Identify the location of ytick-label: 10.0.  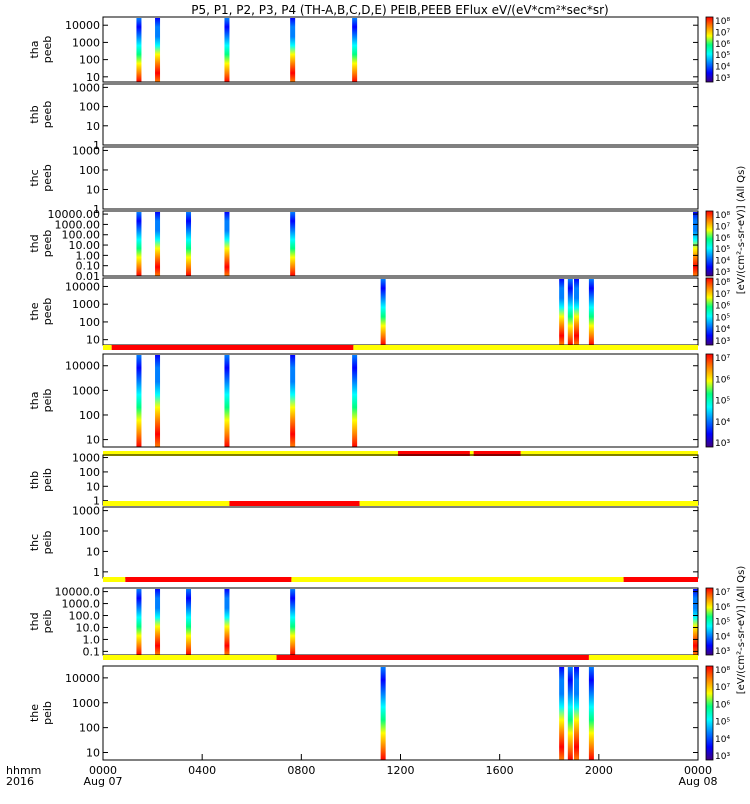
(88, 627).